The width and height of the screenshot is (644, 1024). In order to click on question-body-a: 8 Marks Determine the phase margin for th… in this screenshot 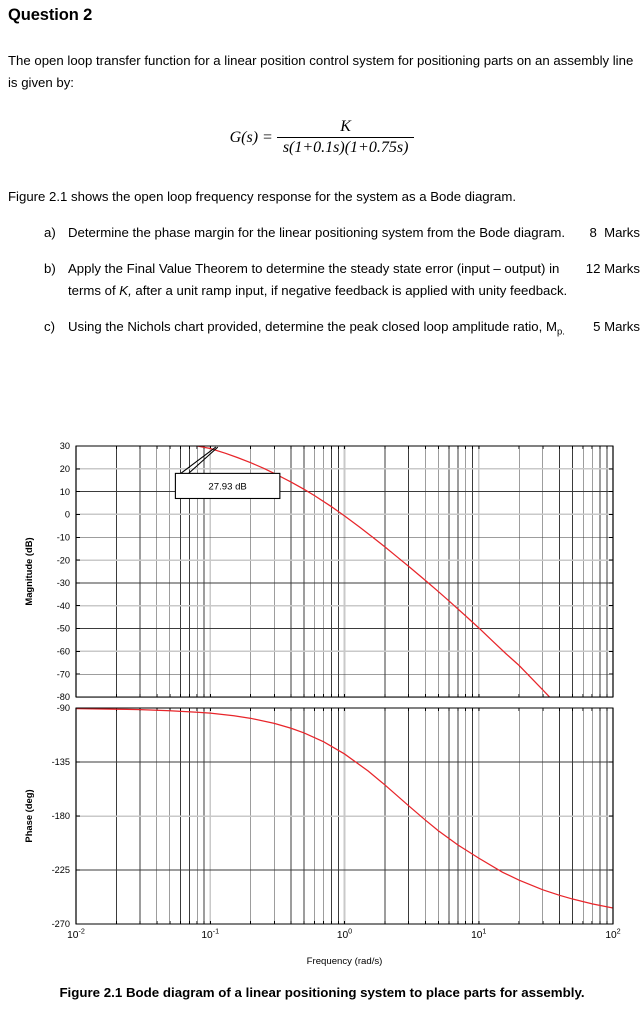, I will do `click(354, 233)`.